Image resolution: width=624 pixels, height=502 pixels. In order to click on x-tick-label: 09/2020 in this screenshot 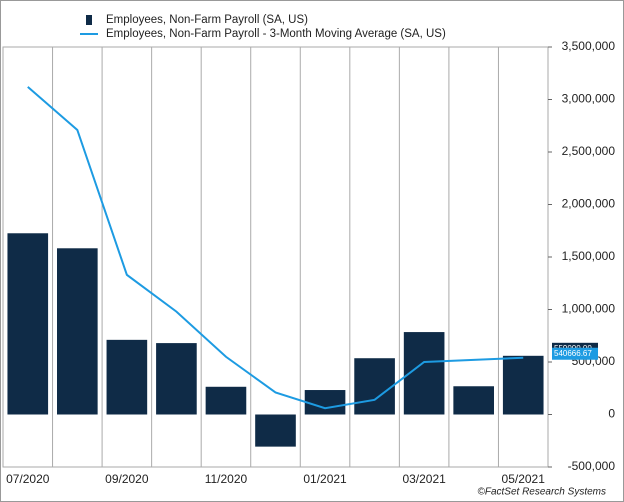, I will do `click(127, 479)`.